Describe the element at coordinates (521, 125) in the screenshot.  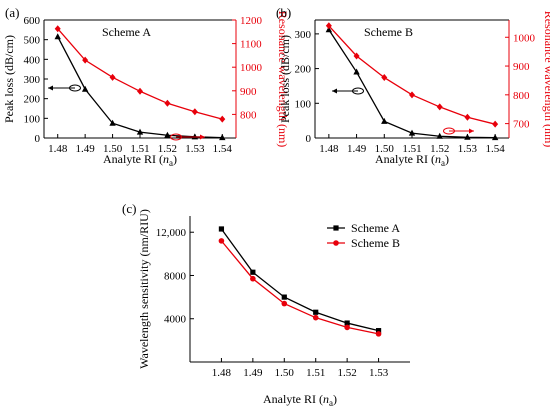
I see `y2-tick-label: 700` at that location.